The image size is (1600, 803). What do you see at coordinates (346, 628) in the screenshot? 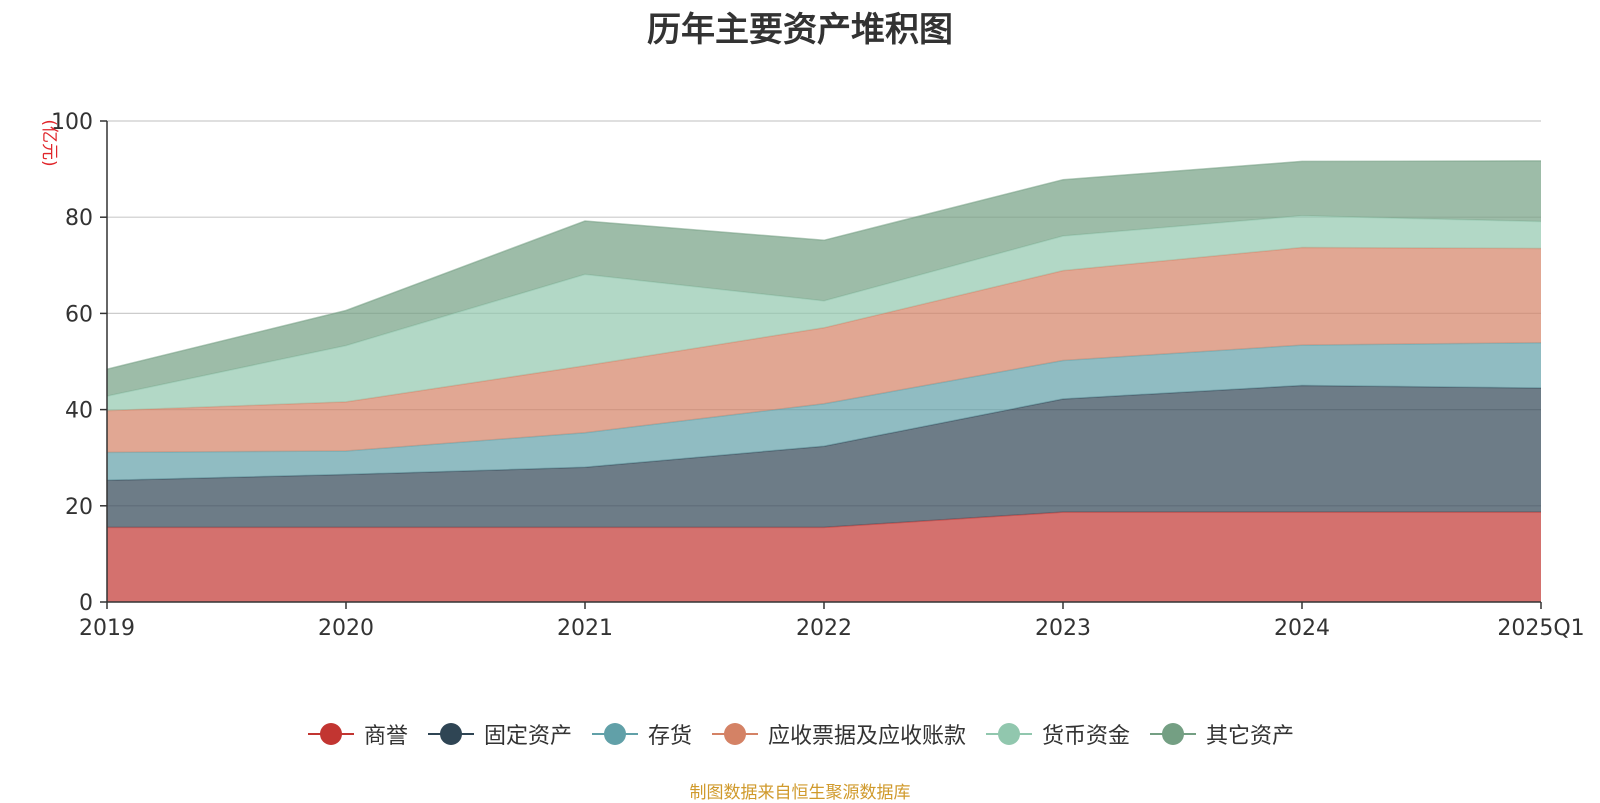
I see `x-tick-label: 2020` at bounding box center [346, 628].